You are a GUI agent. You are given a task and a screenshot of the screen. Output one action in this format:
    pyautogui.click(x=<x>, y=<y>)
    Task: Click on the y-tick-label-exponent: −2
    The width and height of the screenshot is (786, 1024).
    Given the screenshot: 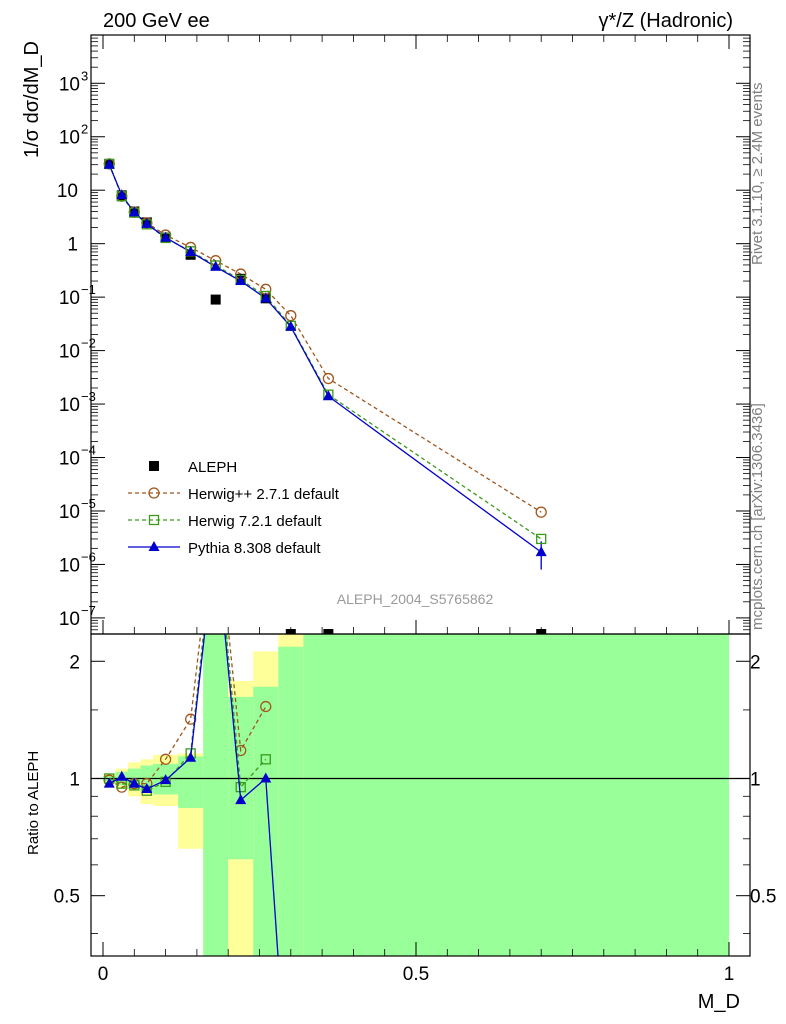 What is the action you would take?
    pyautogui.click(x=88, y=343)
    